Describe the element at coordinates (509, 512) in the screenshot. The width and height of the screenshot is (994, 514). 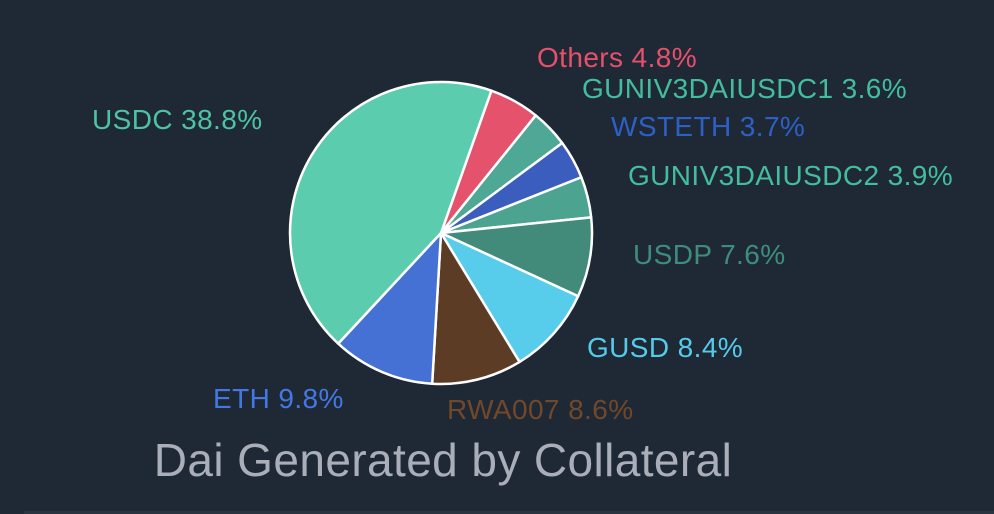
I see `bottom-edge-divider` at that location.